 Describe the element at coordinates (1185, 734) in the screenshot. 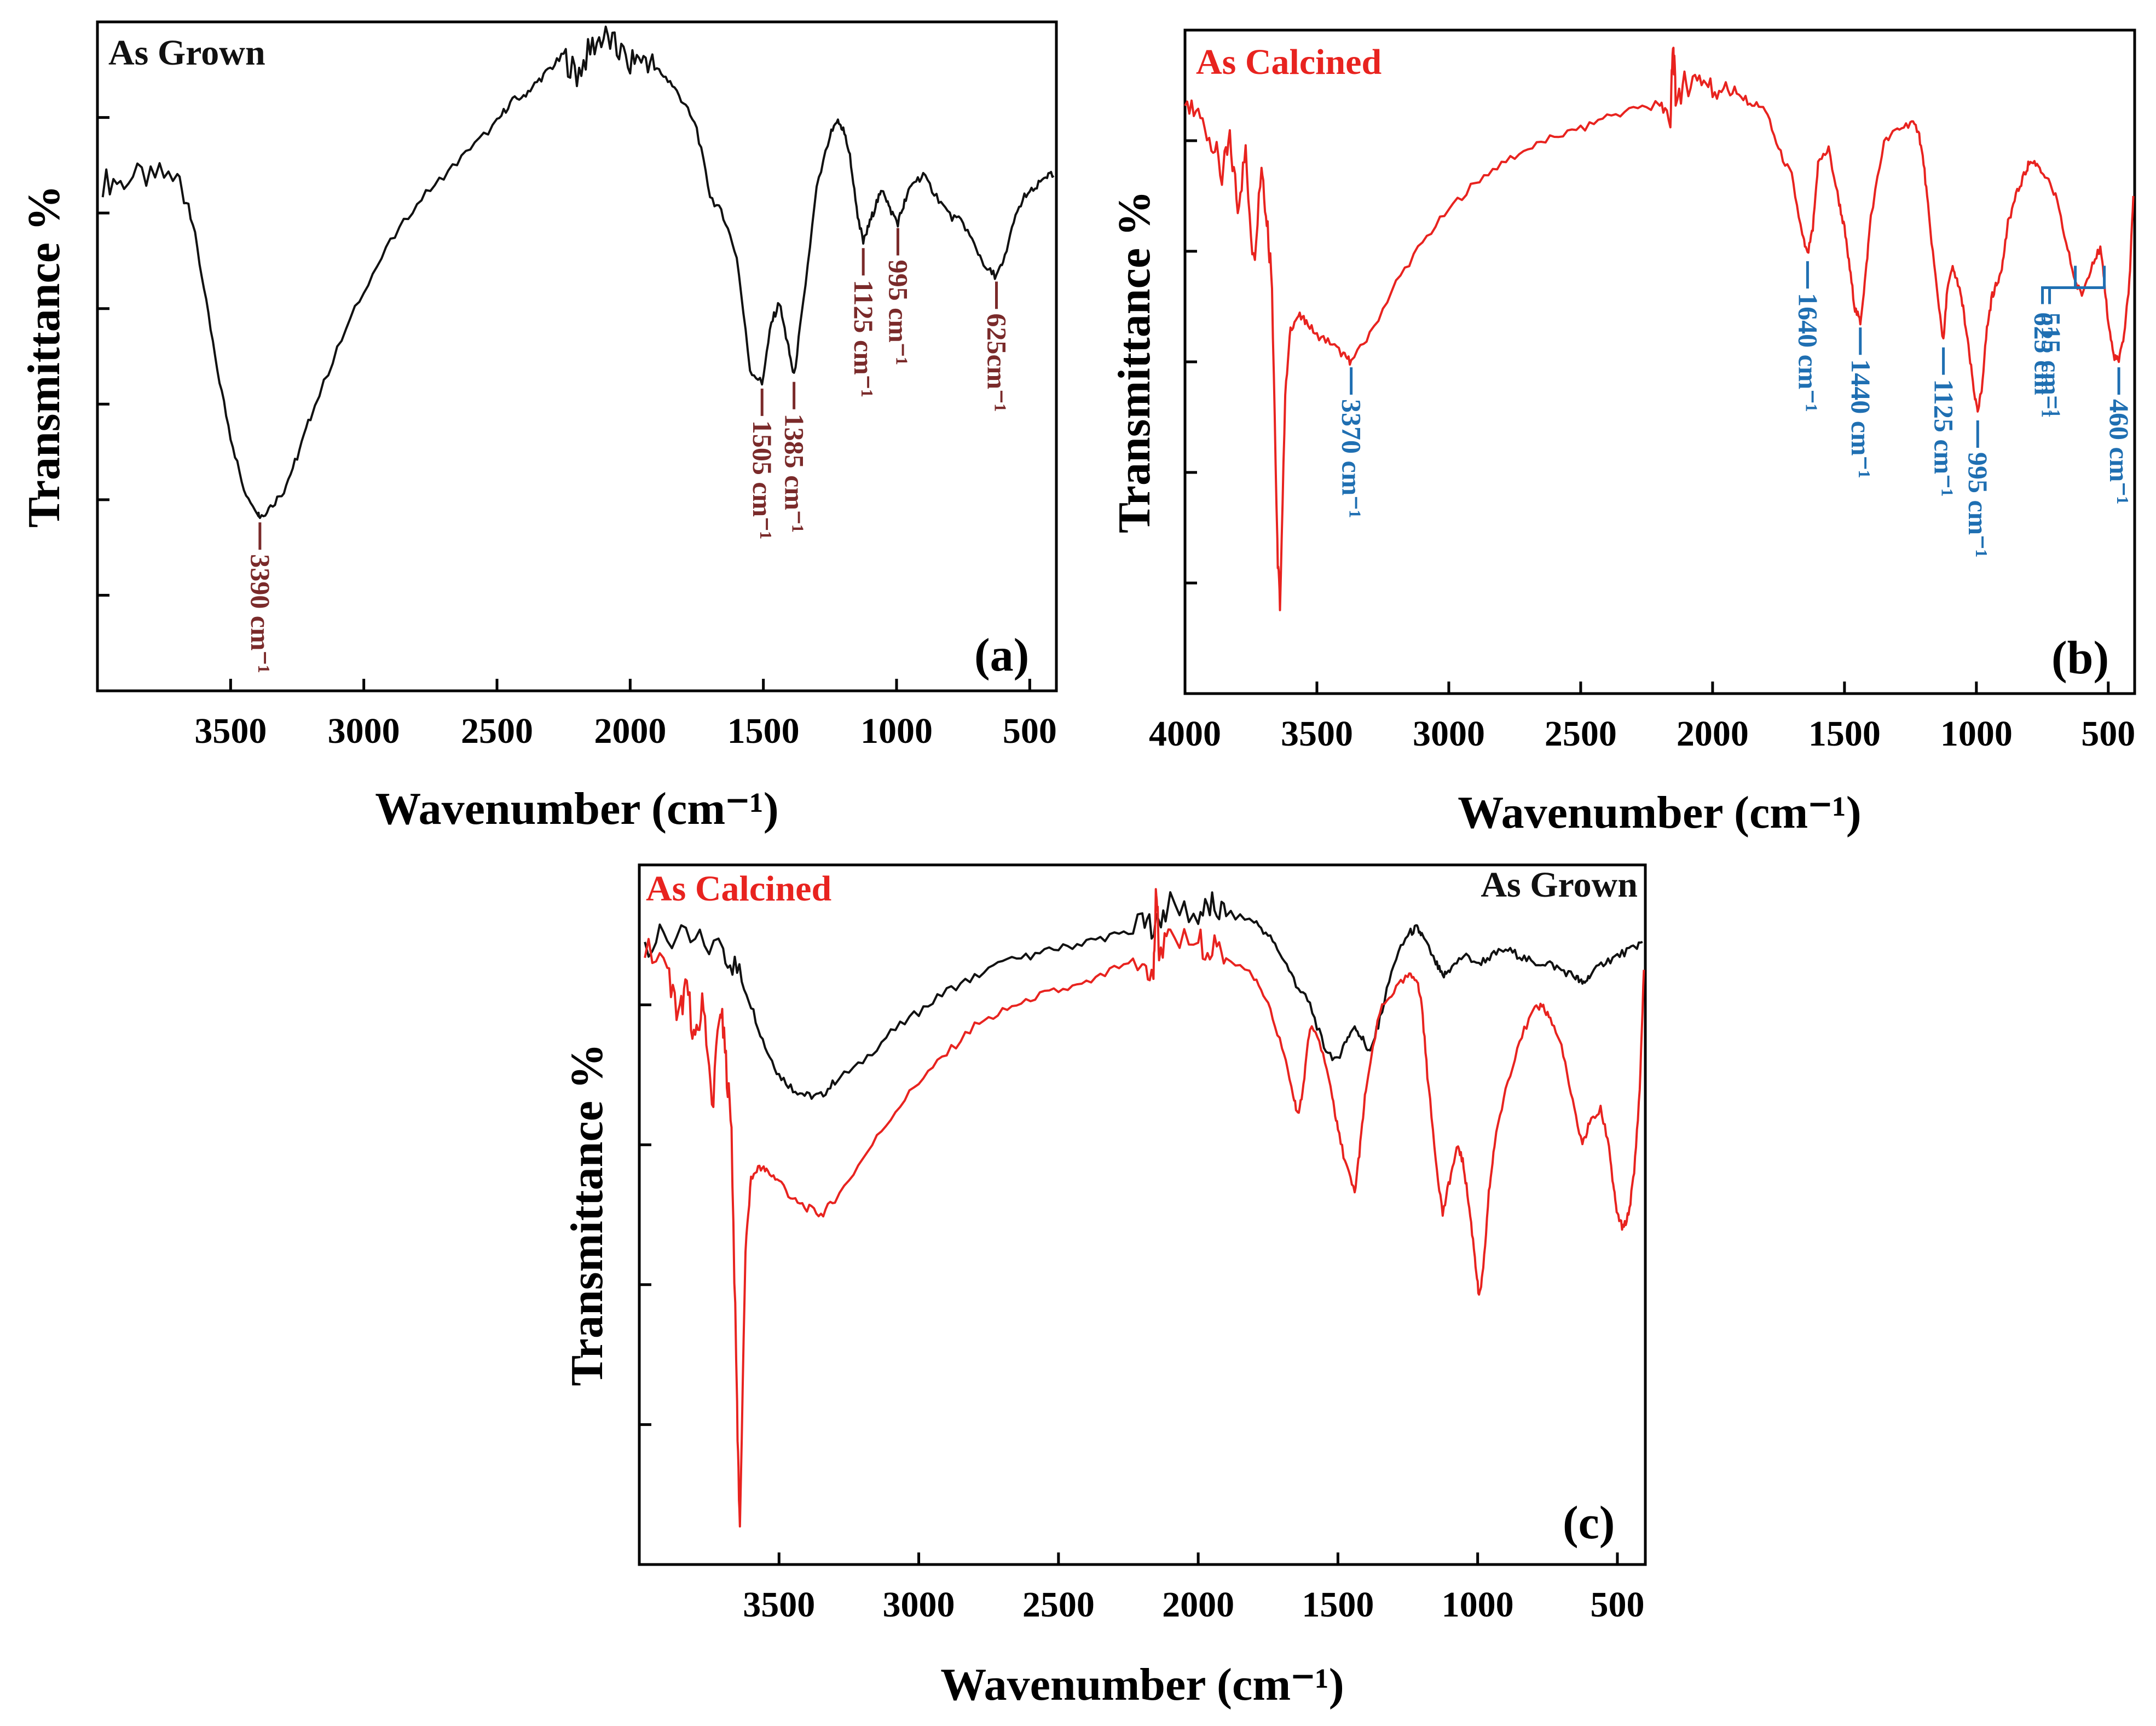

I see `x-tick-label: 4000` at that location.